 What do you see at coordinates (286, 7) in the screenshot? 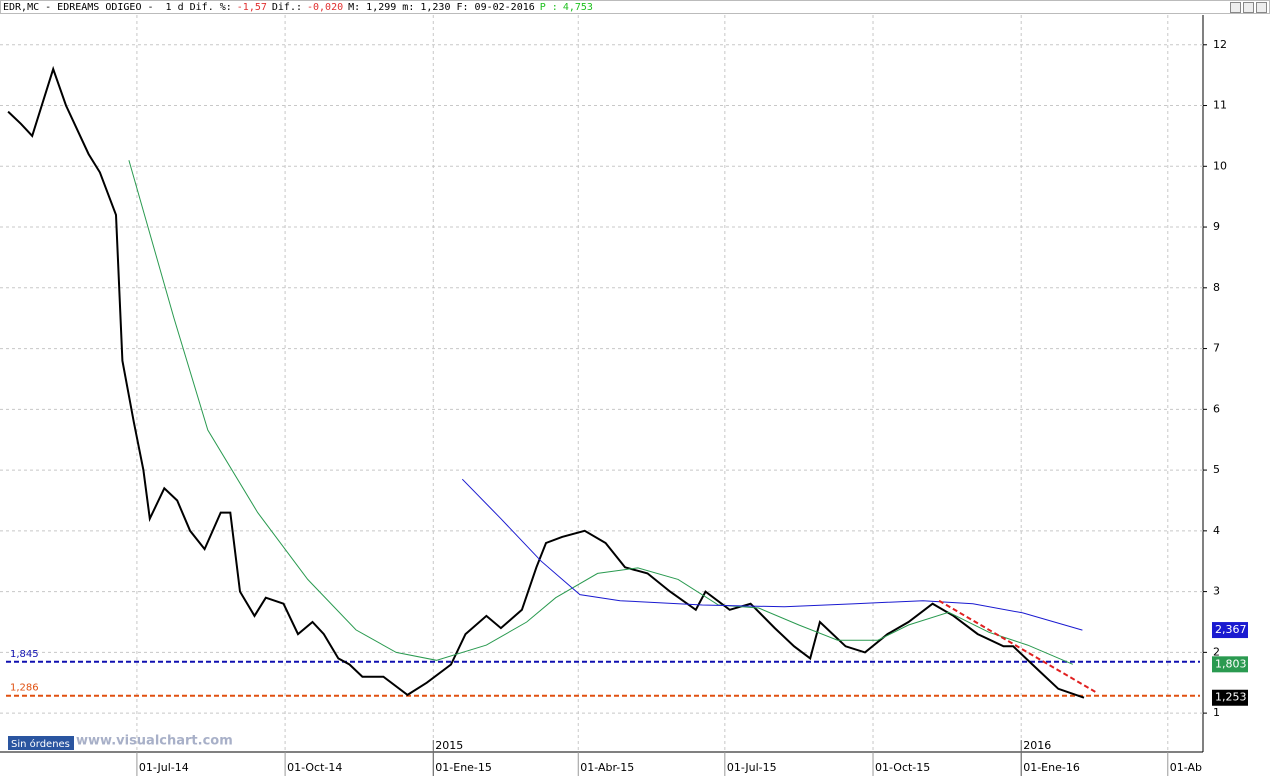
I see `header-text: Dif.:` at bounding box center [286, 7].